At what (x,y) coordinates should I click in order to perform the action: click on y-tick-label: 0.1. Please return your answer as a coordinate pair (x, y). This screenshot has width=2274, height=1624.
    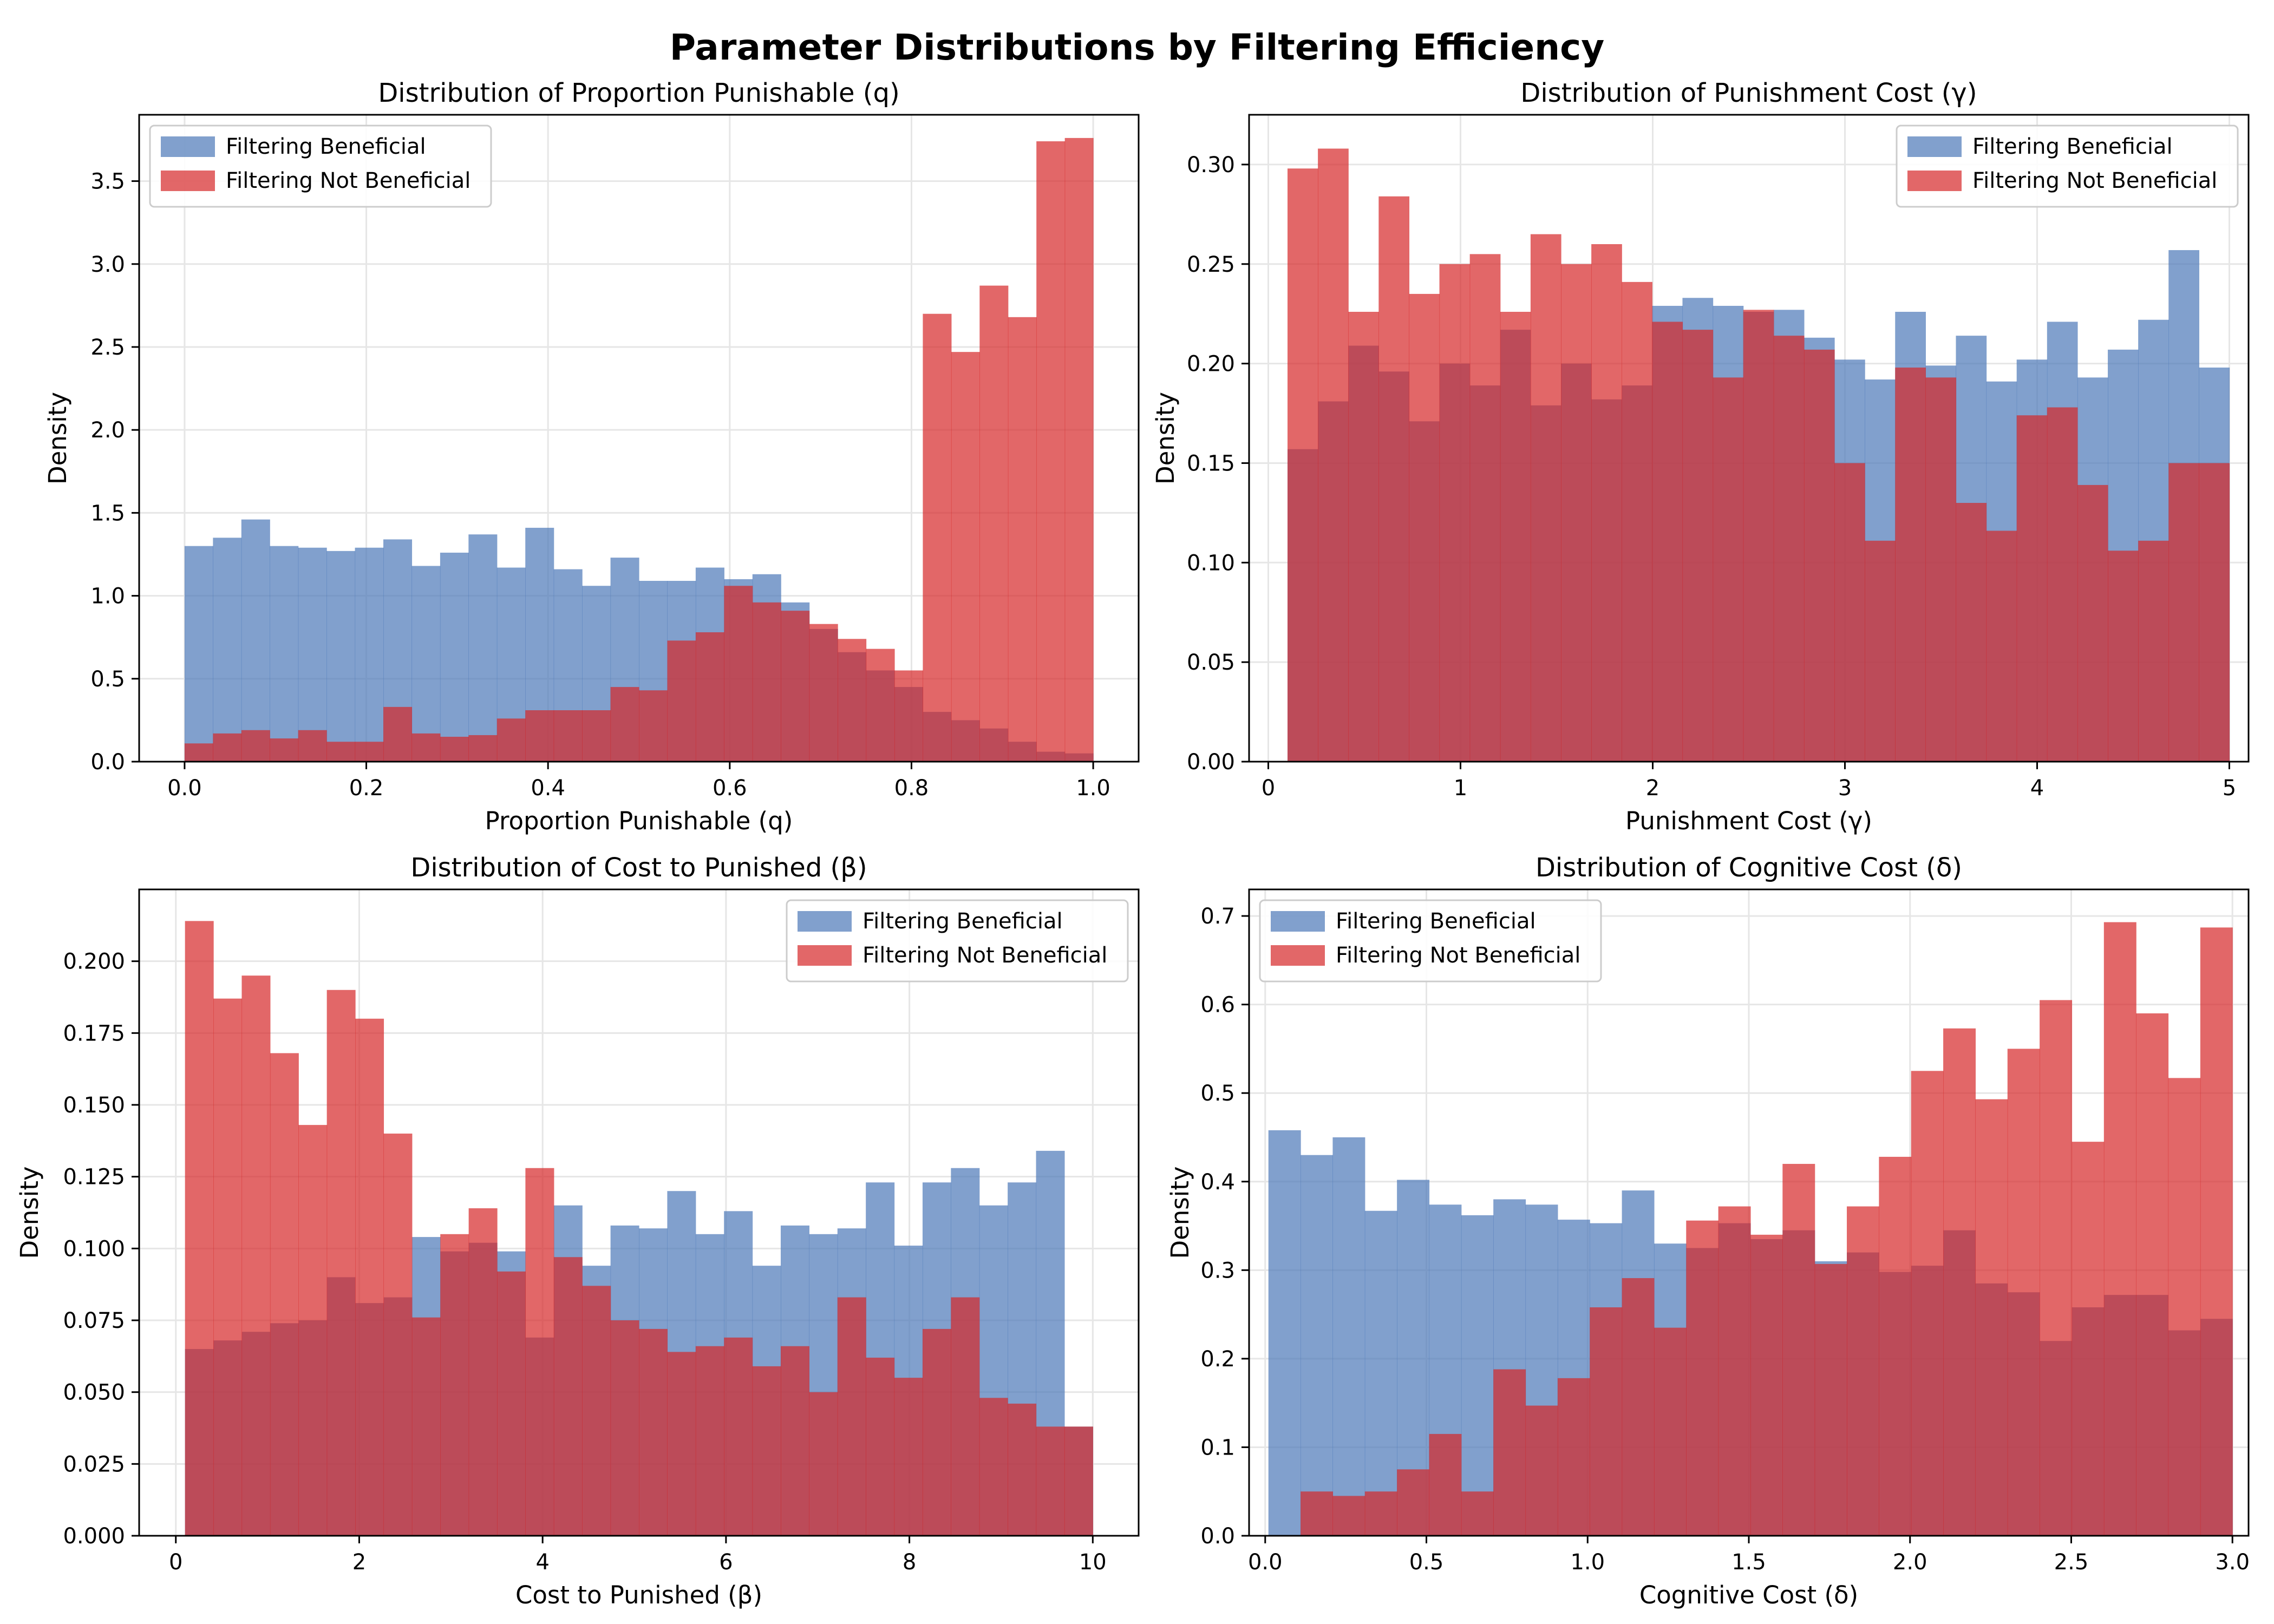
    Looking at the image, I should click on (1217, 1447).